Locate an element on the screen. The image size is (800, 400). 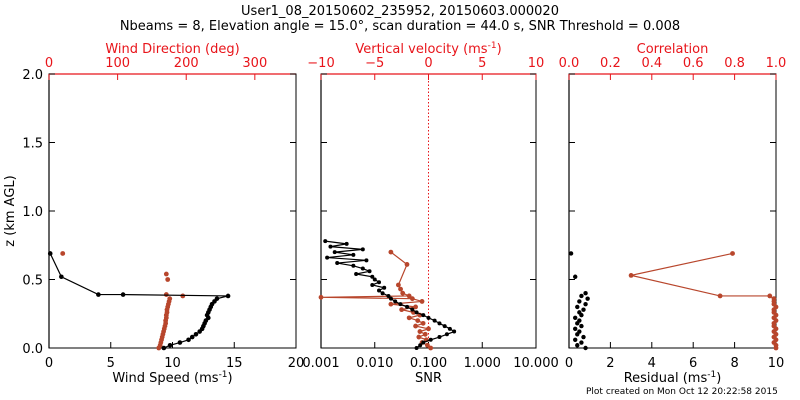
y-tick-label: 1.0 is located at coordinates (32, 212).